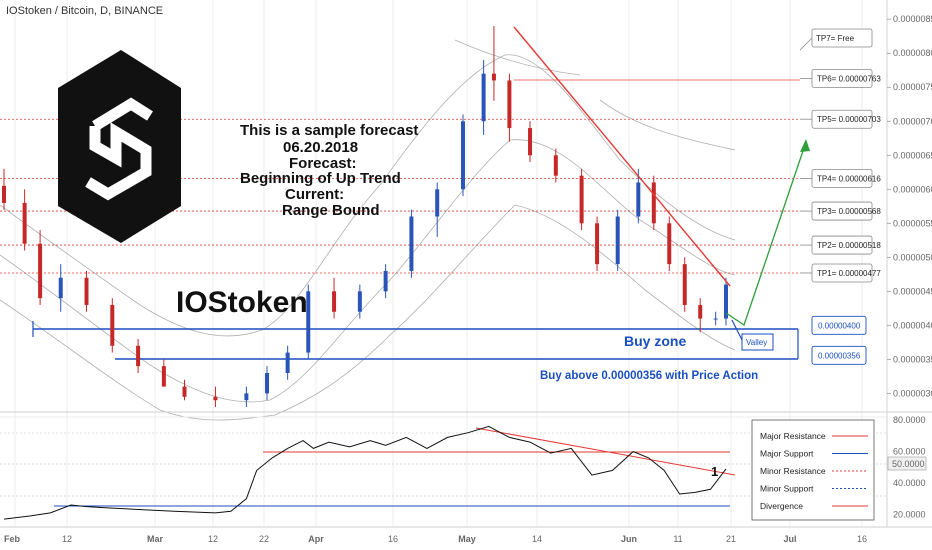  Describe the element at coordinates (912, 155) in the screenshot. I see `price-tick-label: 0.00000650` at that location.